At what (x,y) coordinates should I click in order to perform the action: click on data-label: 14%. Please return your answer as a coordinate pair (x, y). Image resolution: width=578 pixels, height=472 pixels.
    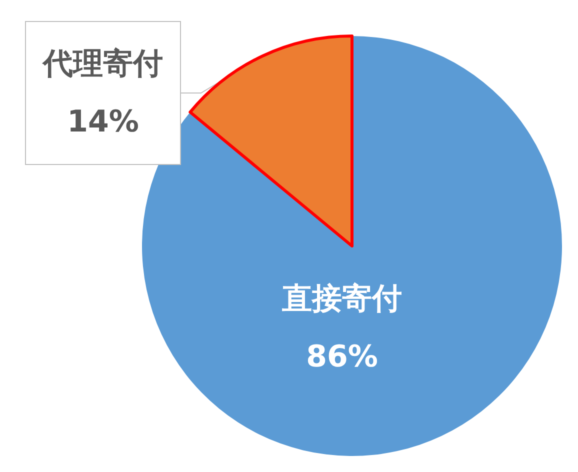
    Looking at the image, I should click on (103, 122).